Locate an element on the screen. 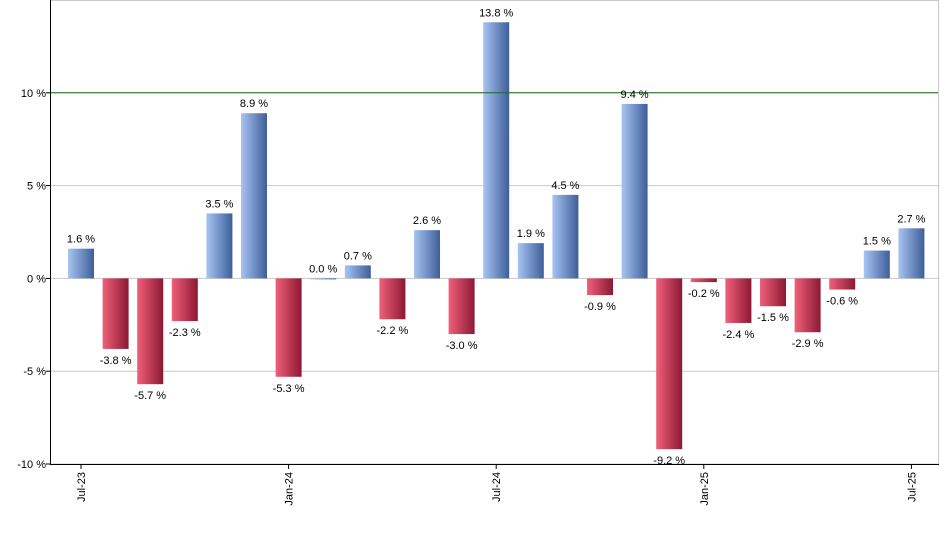  x-tick-label: Jan-24 is located at coordinates (290, 489).